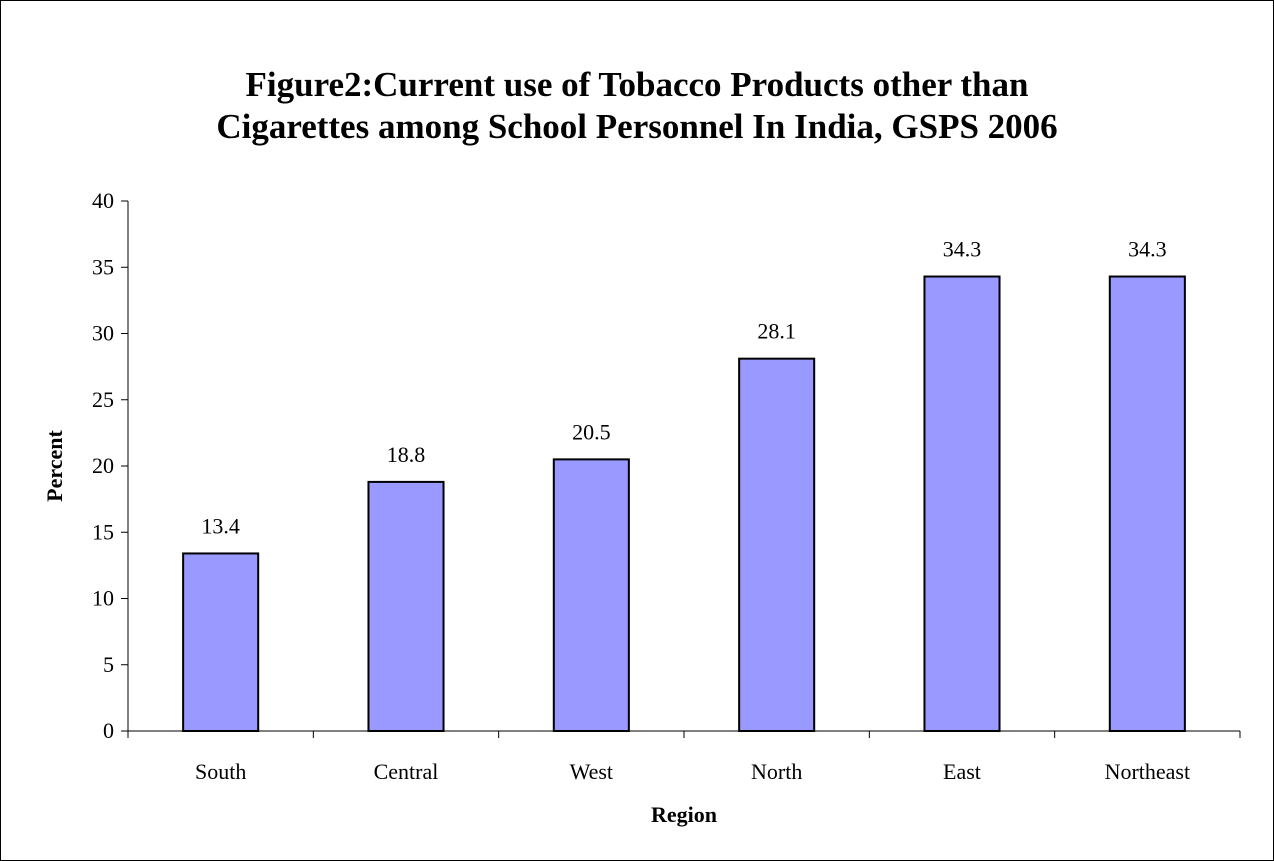 This screenshot has height=861, width=1274. I want to click on bar-west, so click(591, 595).